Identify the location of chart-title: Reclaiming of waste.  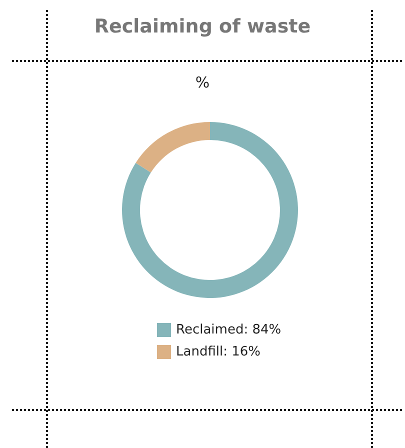
(202, 27).